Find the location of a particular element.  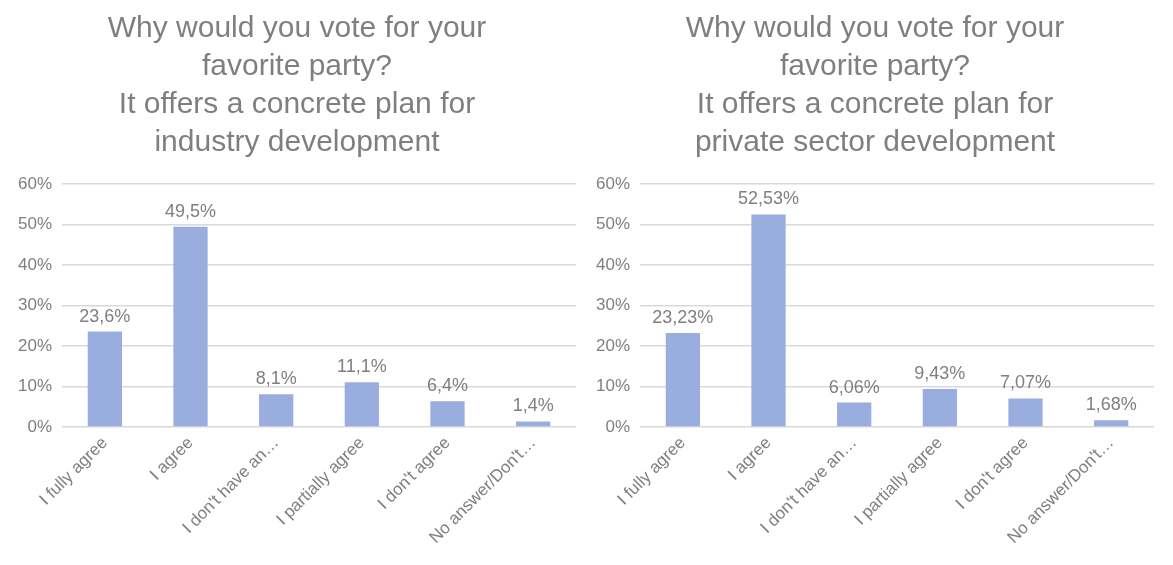

data-label: 23,23% is located at coordinates (683, 317).